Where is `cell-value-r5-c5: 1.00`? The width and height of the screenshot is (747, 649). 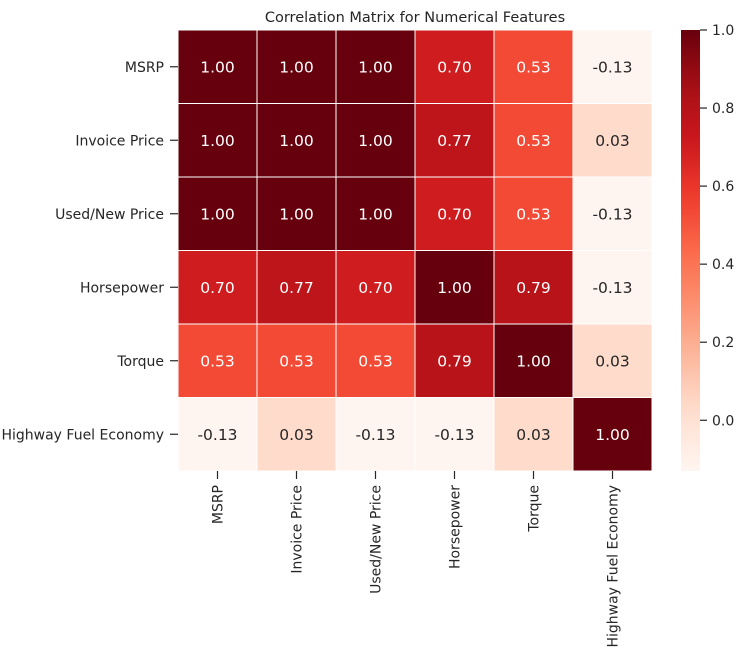
cell-value-r5-c5: 1.00 is located at coordinates (612, 435).